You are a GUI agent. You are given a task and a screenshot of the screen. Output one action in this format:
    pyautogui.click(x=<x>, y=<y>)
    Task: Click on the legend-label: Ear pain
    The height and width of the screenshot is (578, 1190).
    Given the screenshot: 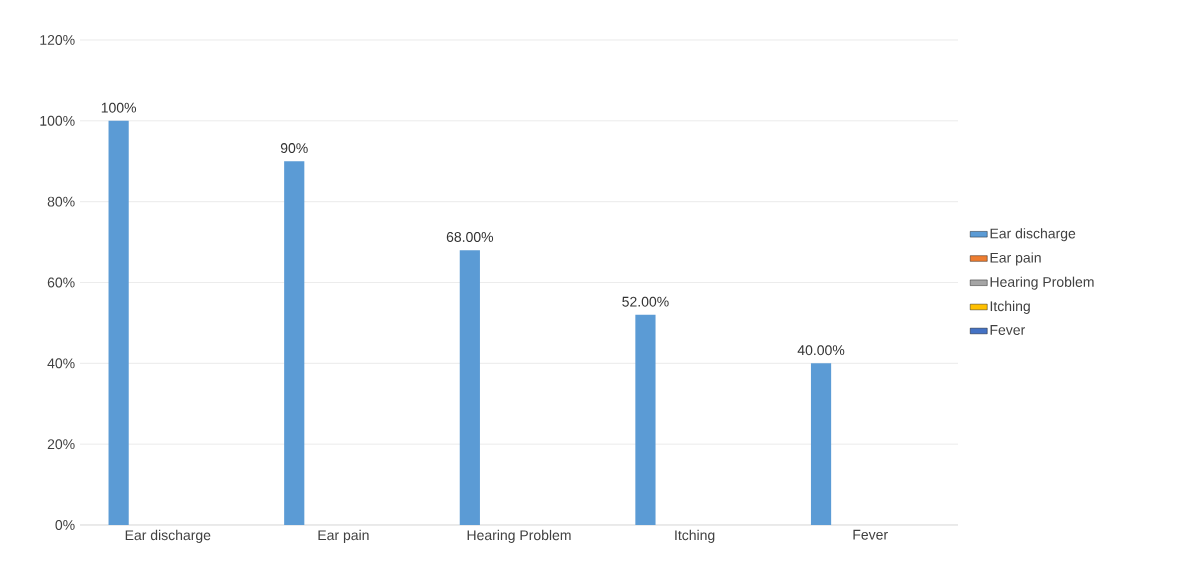 What is the action you would take?
    pyautogui.click(x=1015, y=259)
    